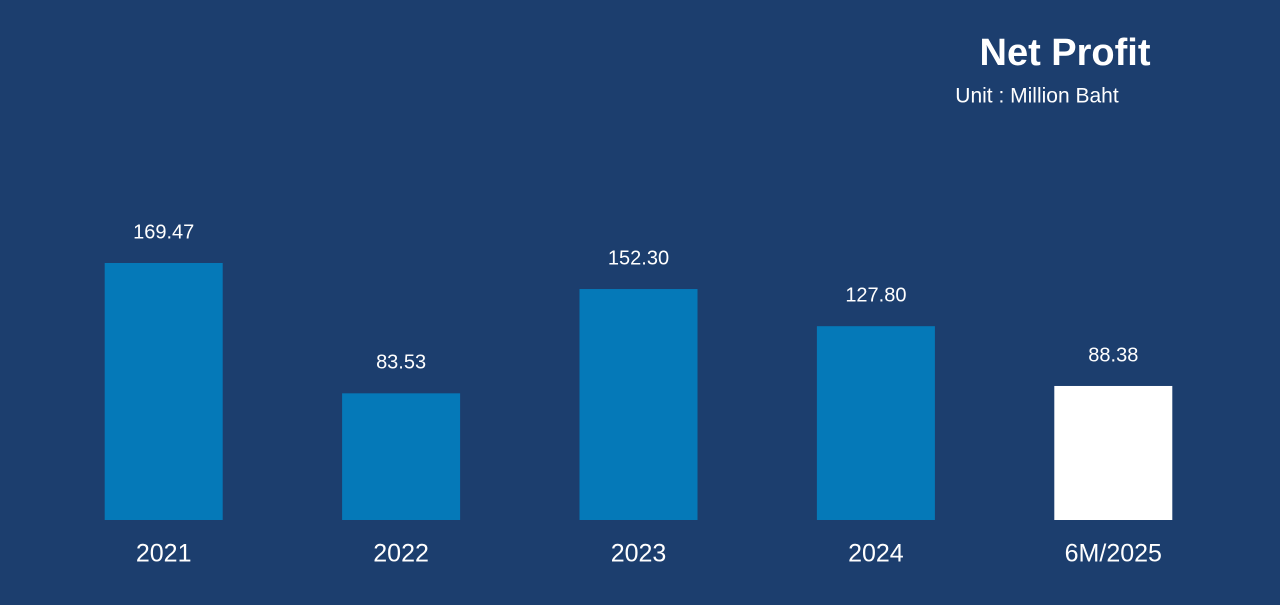  Describe the element at coordinates (639, 554) in the screenshot. I see `x-tick-label: 2023` at that location.